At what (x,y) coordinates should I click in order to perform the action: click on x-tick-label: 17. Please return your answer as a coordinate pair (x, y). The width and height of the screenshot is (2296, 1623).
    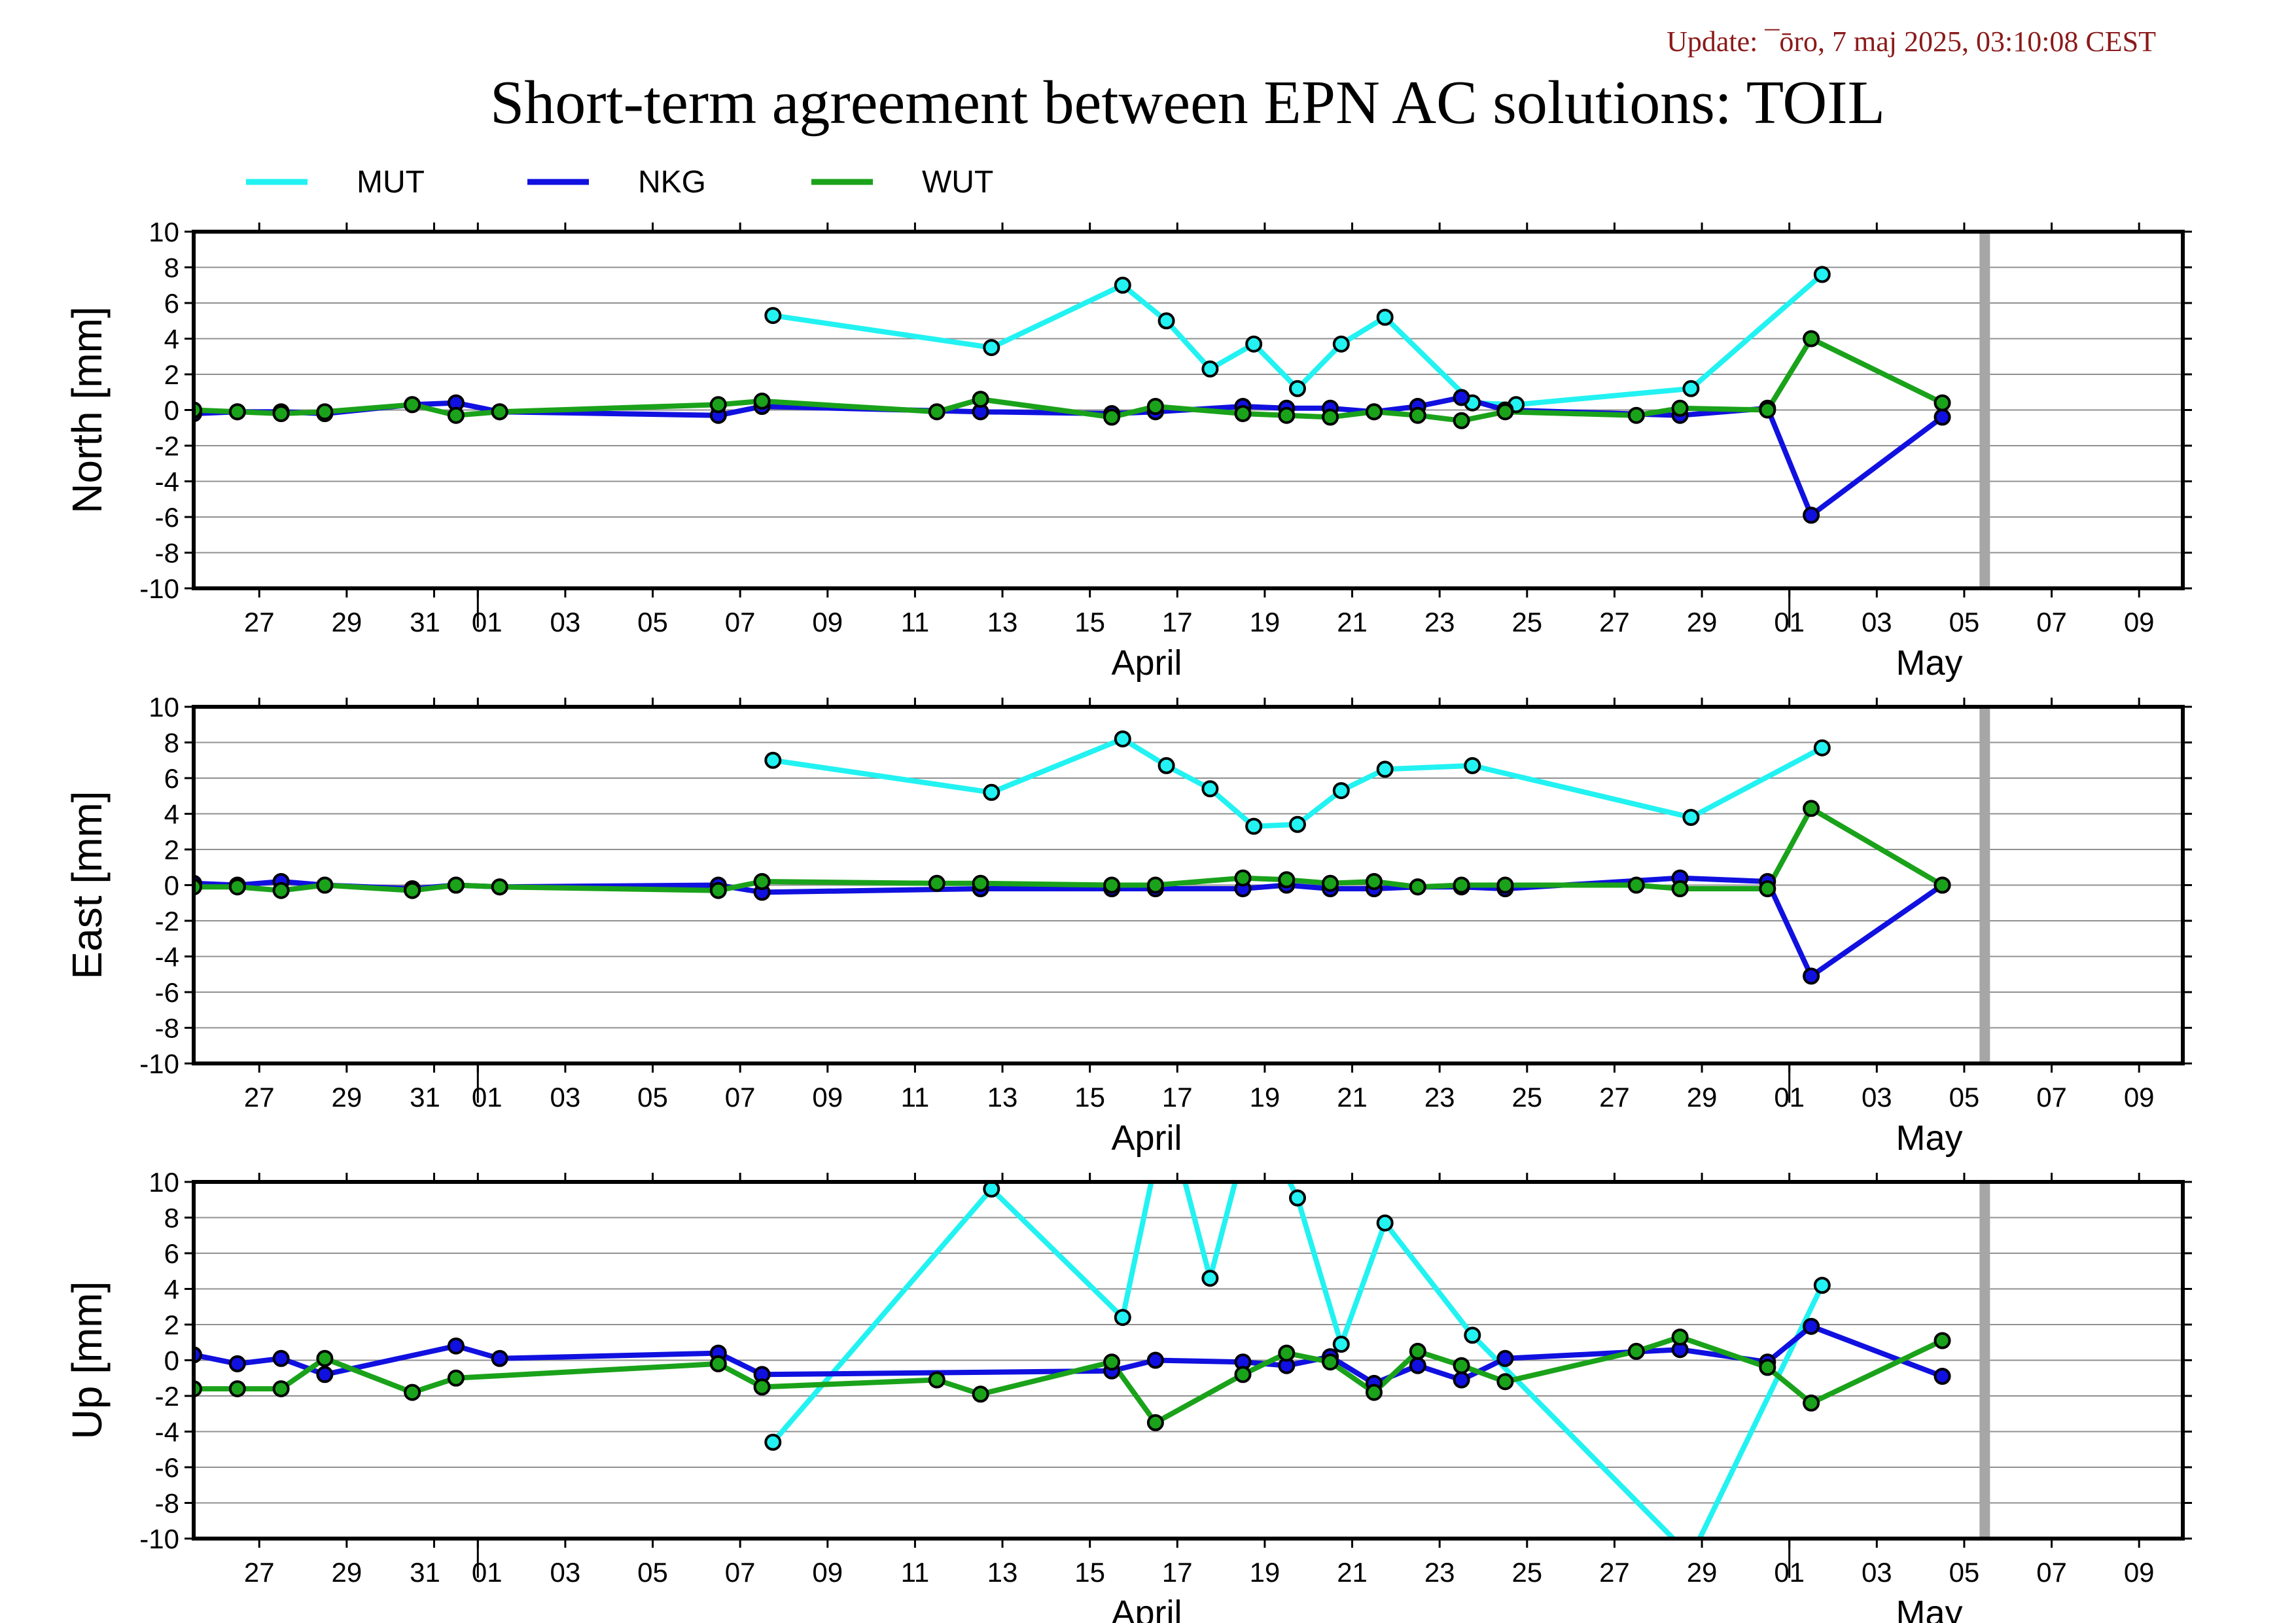
    Looking at the image, I should click on (1177, 1097).